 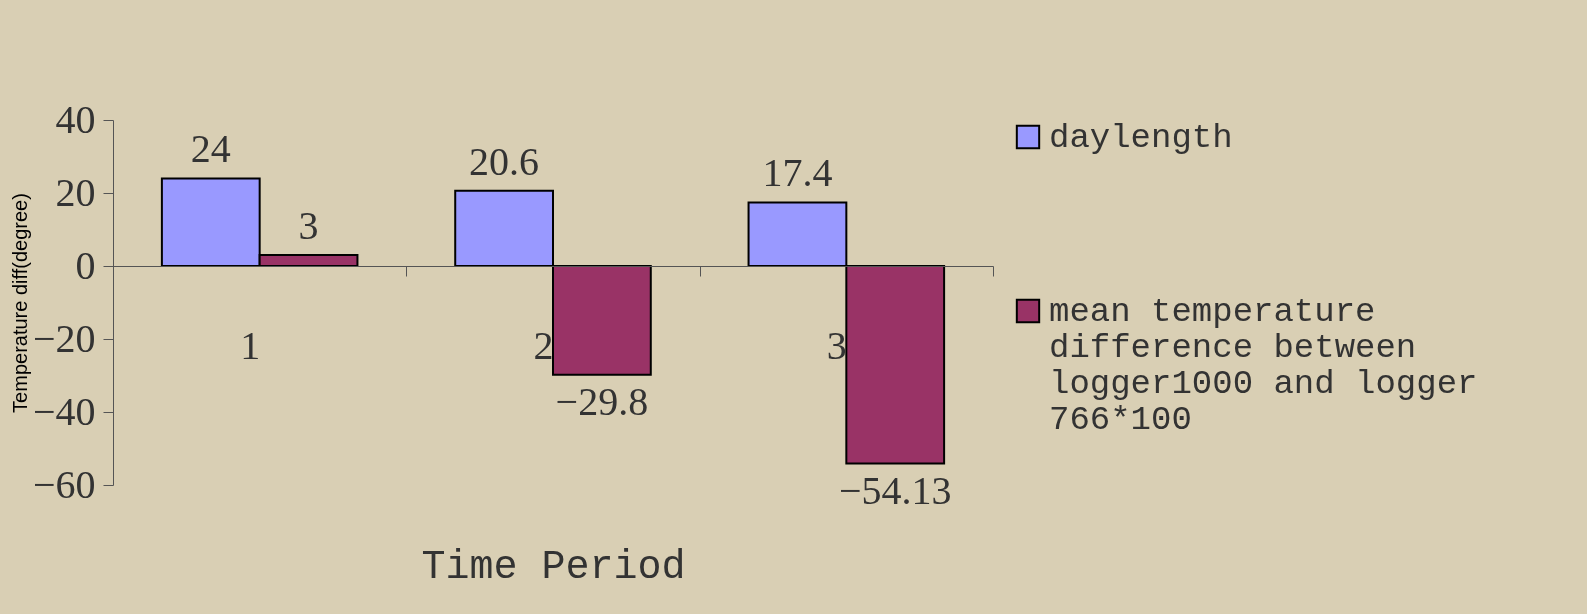 What do you see at coordinates (543, 345) in the screenshot?
I see `x-tick-label: 2` at bounding box center [543, 345].